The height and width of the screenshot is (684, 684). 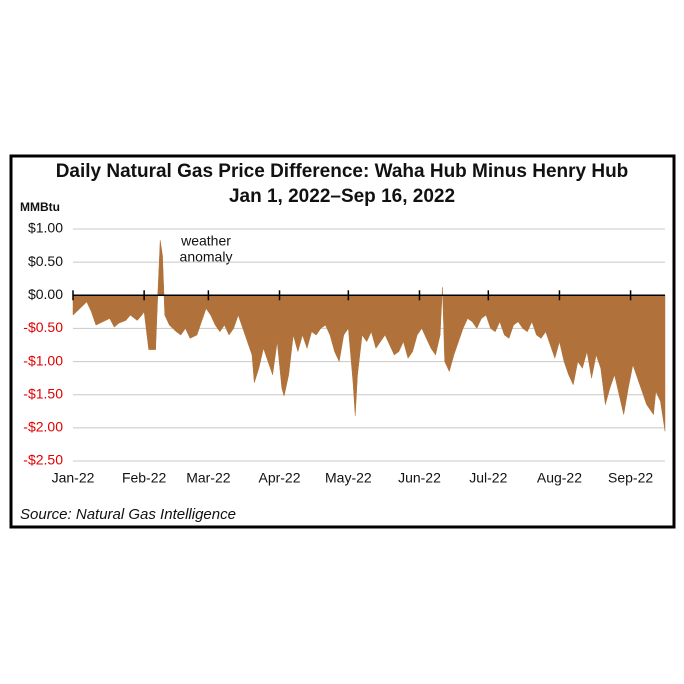 What do you see at coordinates (419, 478) in the screenshot?
I see `x-tick-label: Jun-22` at bounding box center [419, 478].